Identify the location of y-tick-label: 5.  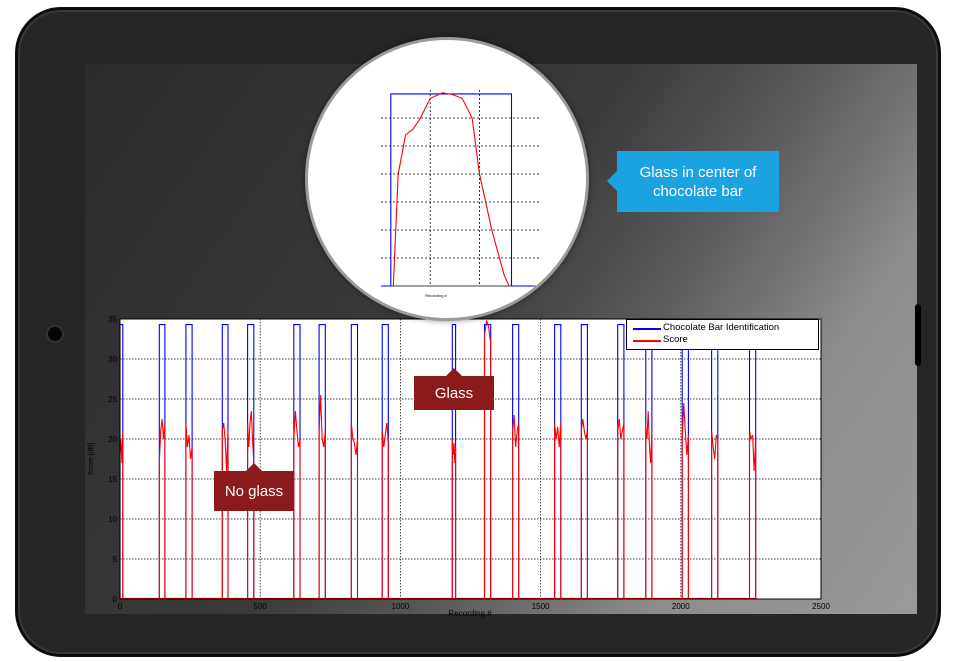
(115, 559).